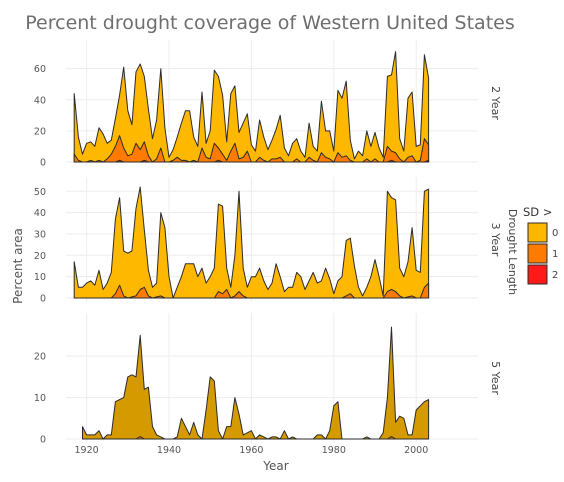  I want to click on legend: SD > Drought Length 0 1 2, so click(532, 250).